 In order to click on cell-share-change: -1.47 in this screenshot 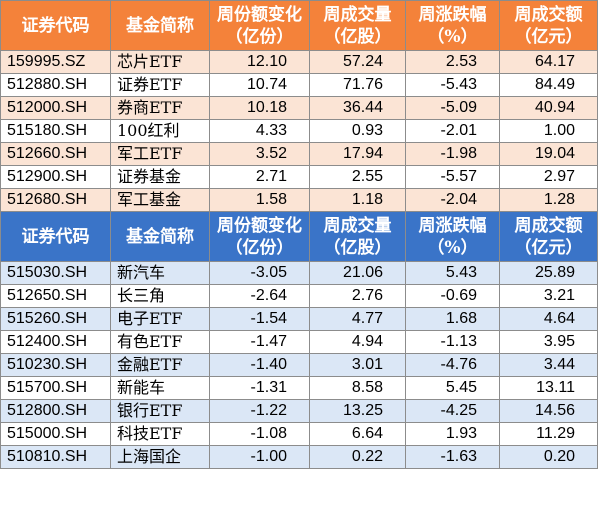, I will do `click(259, 342)`.